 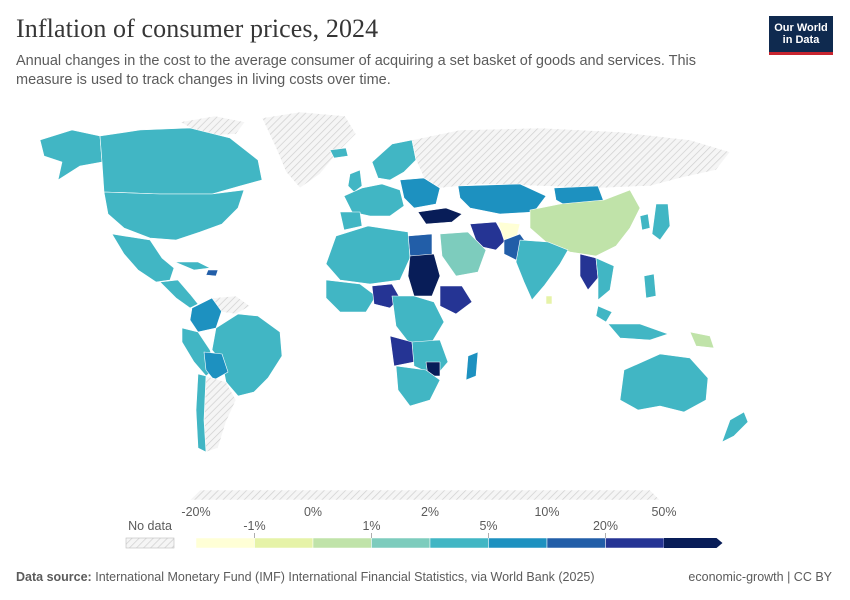 I want to click on region-turkey, so click(x=440, y=216).